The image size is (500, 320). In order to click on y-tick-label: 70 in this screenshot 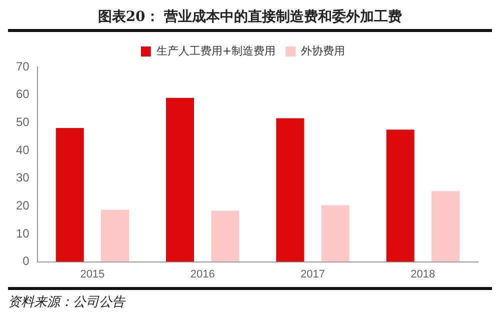, I will do `click(23, 66)`.